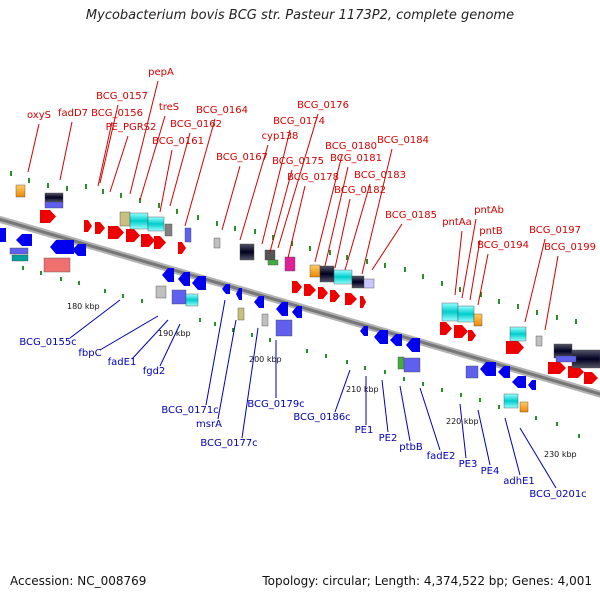  I want to click on gene-label: BCG_0155c, so click(47, 342).